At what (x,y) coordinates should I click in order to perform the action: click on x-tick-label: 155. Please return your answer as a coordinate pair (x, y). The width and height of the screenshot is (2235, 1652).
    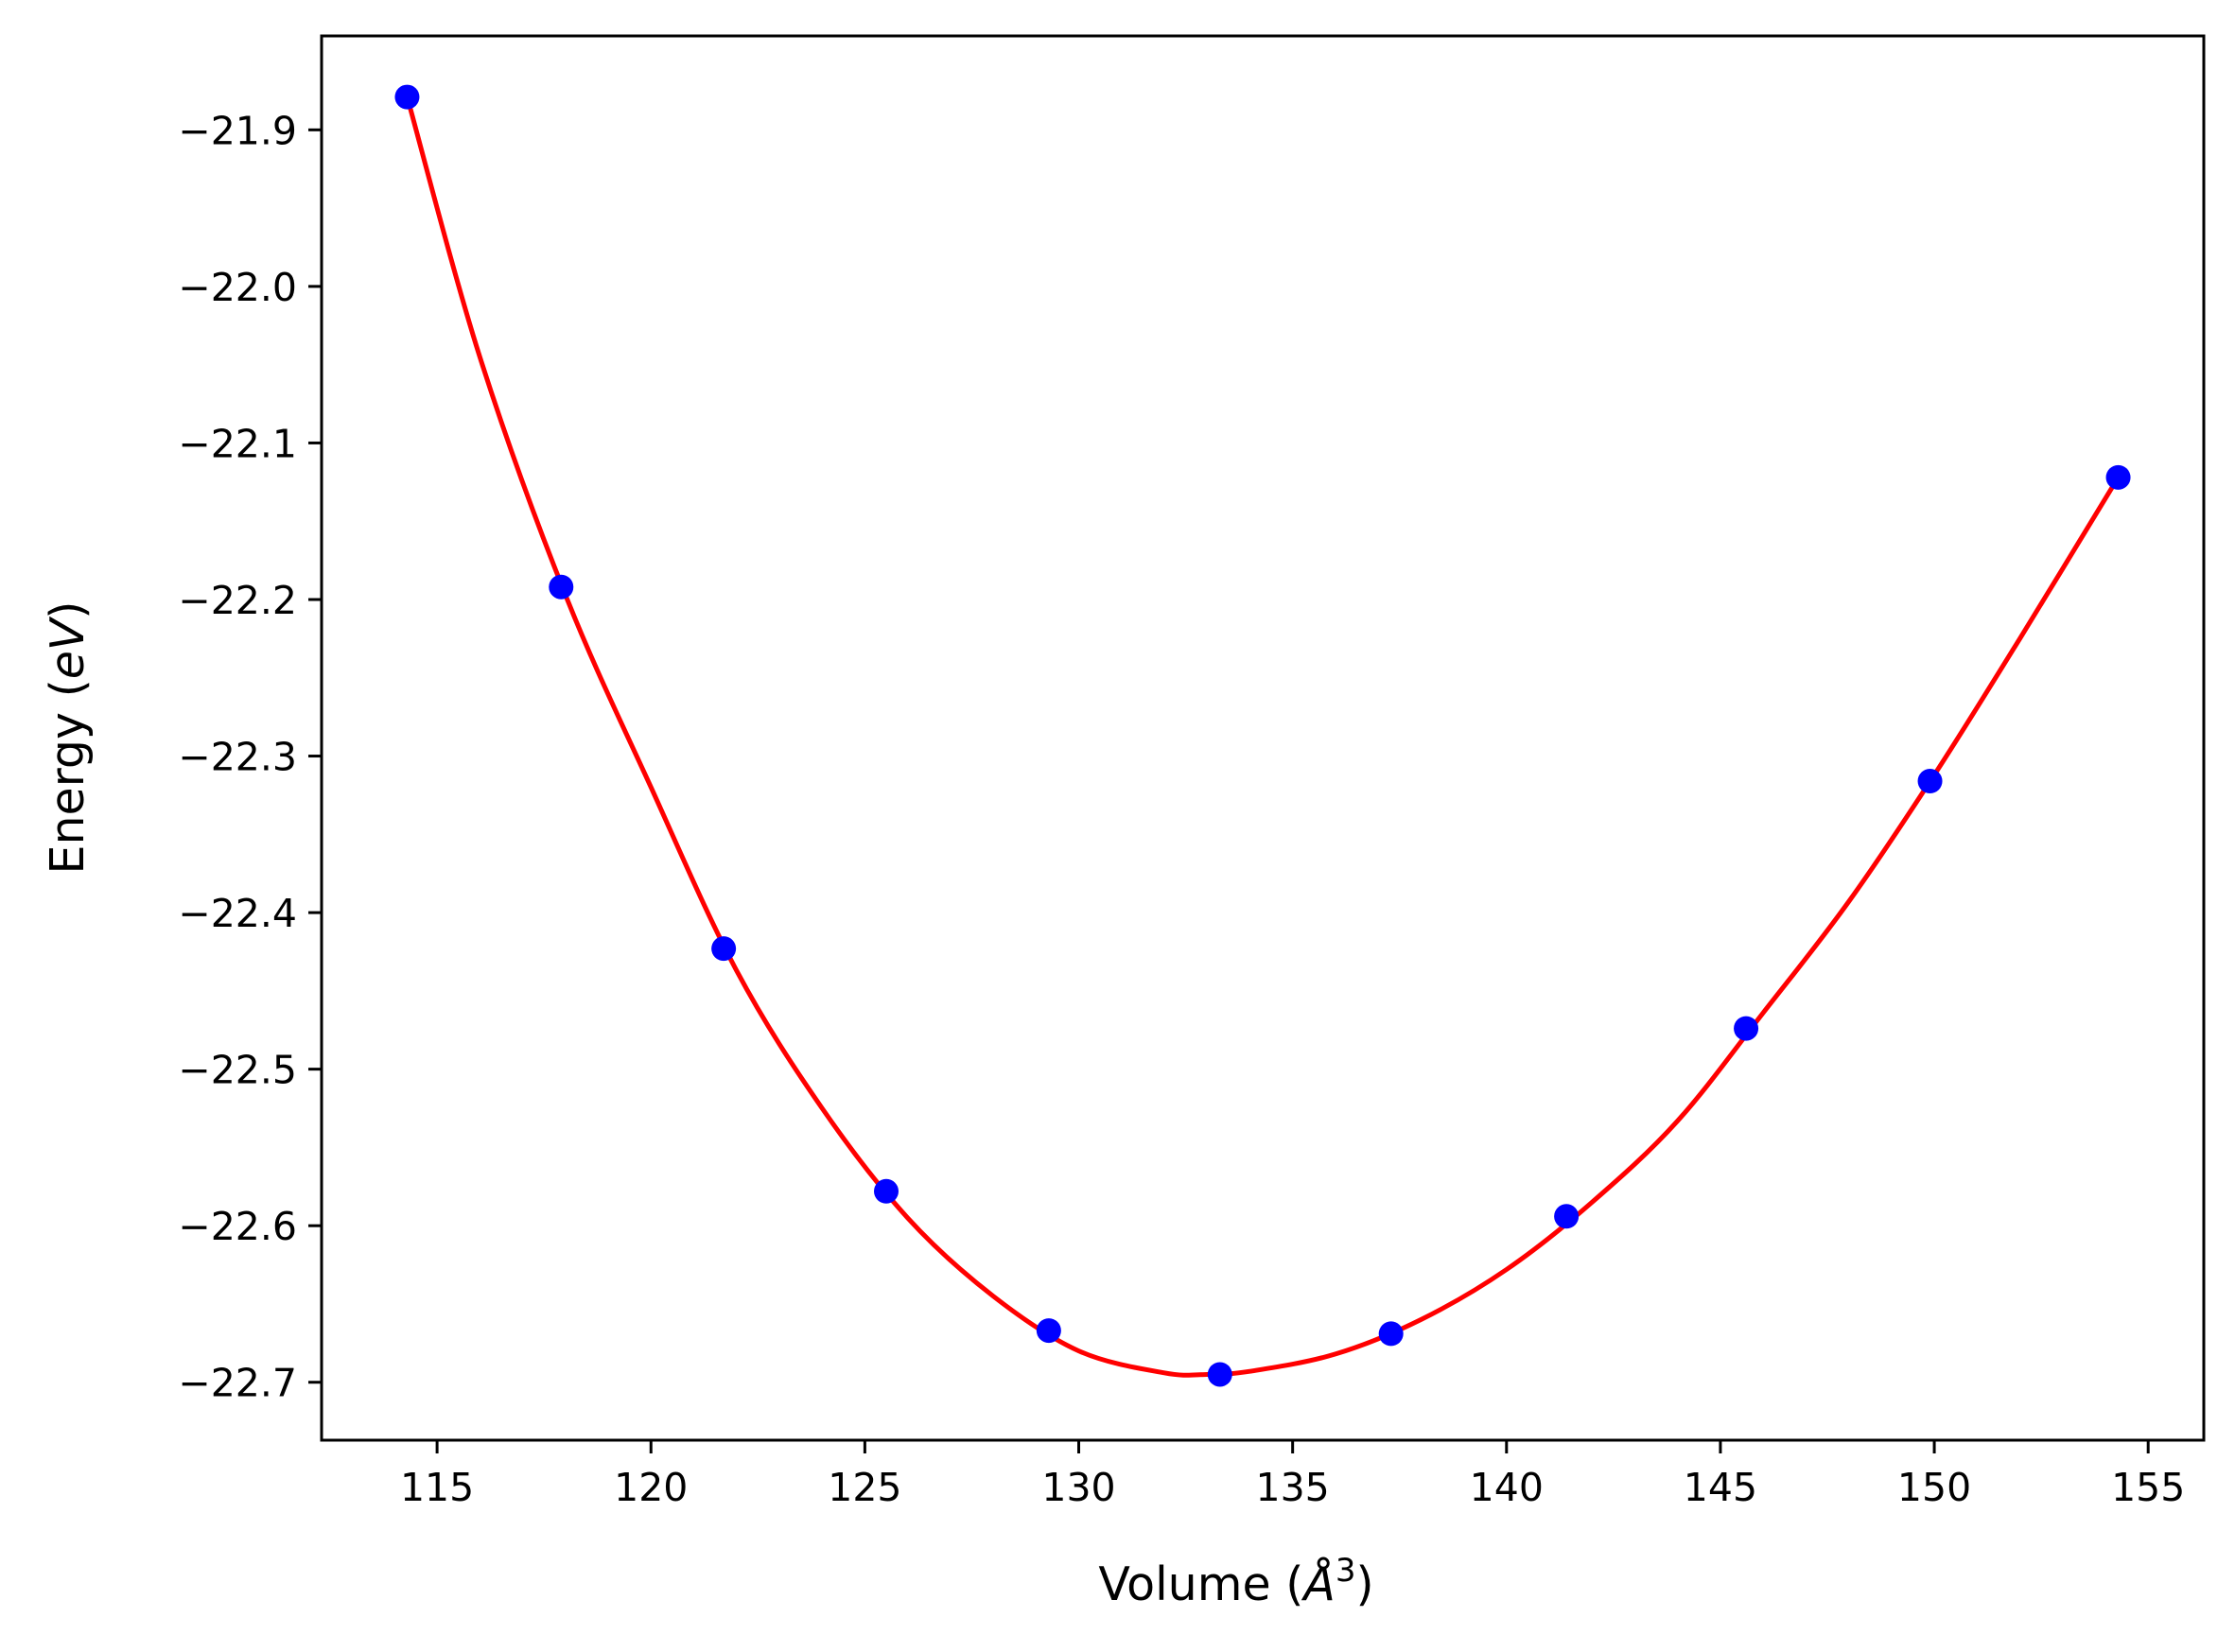
    Looking at the image, I should click on (2148, 1488).